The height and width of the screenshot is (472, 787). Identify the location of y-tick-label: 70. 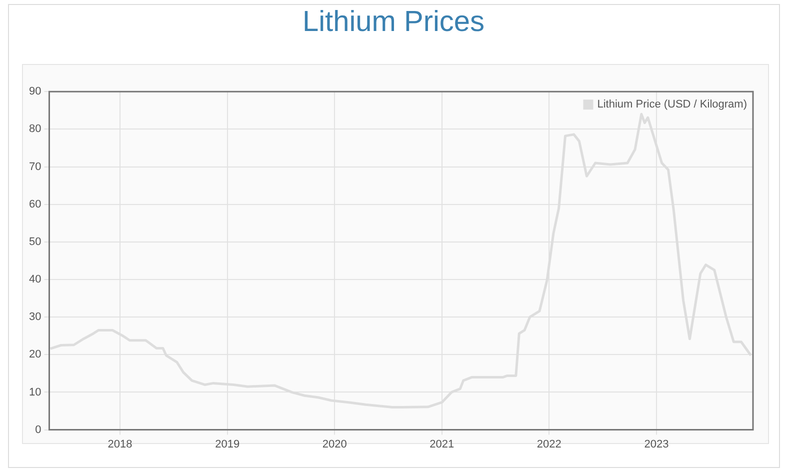
(35, 166).